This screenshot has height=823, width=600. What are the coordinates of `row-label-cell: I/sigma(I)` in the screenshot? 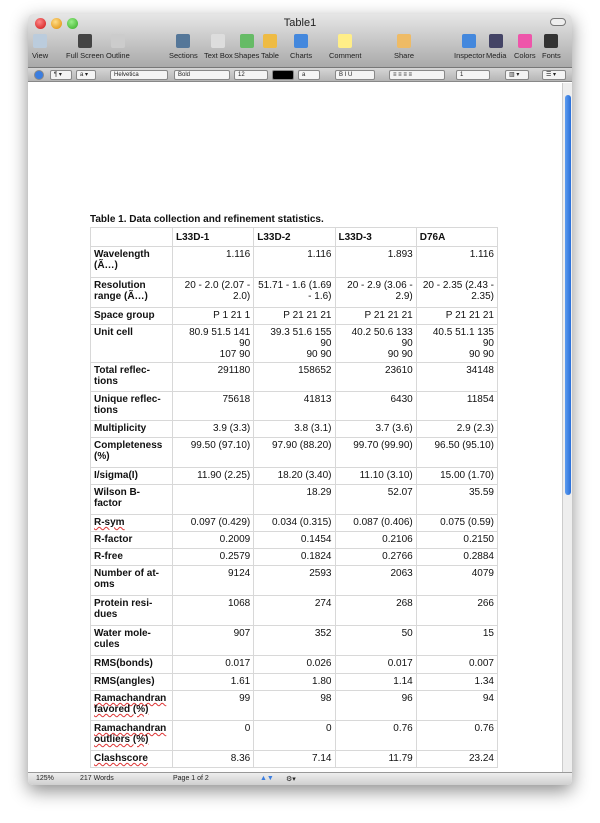 It's located at (131, 476).